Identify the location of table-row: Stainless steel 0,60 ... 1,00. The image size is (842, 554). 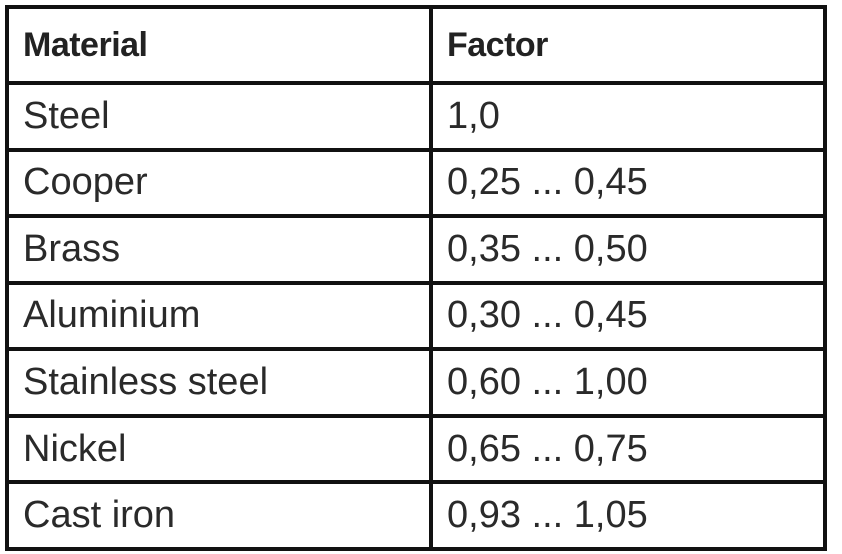
(416, 382).